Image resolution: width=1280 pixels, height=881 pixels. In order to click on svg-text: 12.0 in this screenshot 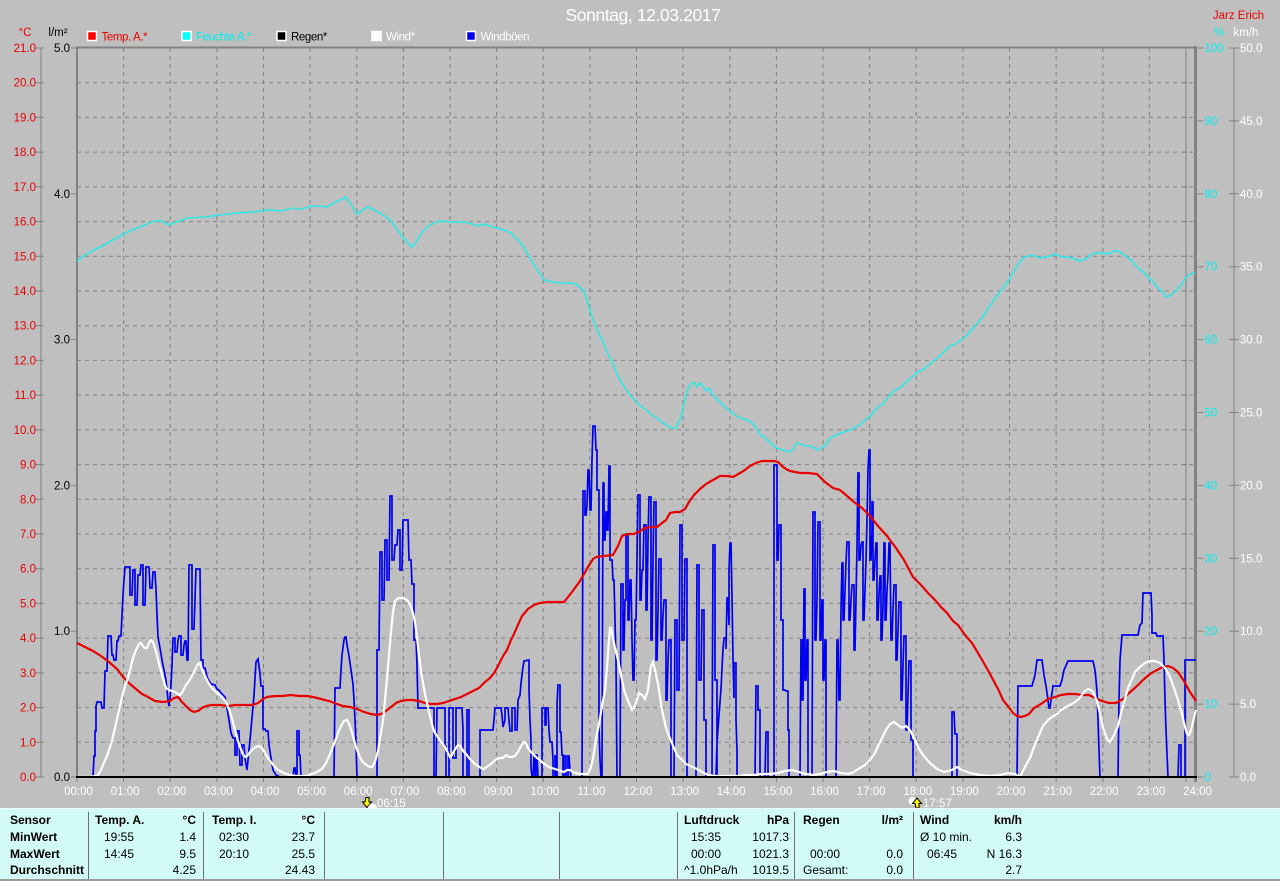, I will do `click(25, 361)`.